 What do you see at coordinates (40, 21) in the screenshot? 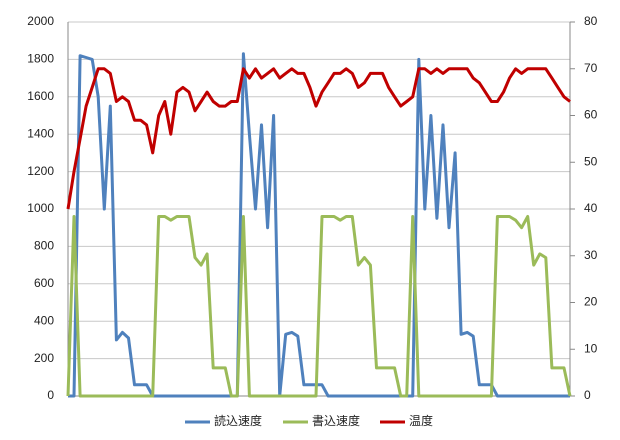
I see `y-tick-label: 2000` at bounding box center [40, 21].